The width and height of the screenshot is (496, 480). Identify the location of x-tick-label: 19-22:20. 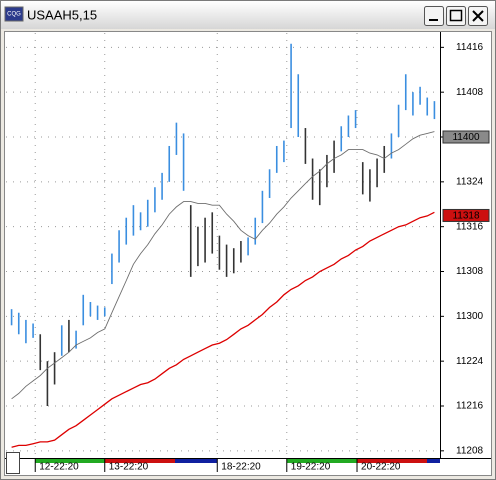
(311, 467).